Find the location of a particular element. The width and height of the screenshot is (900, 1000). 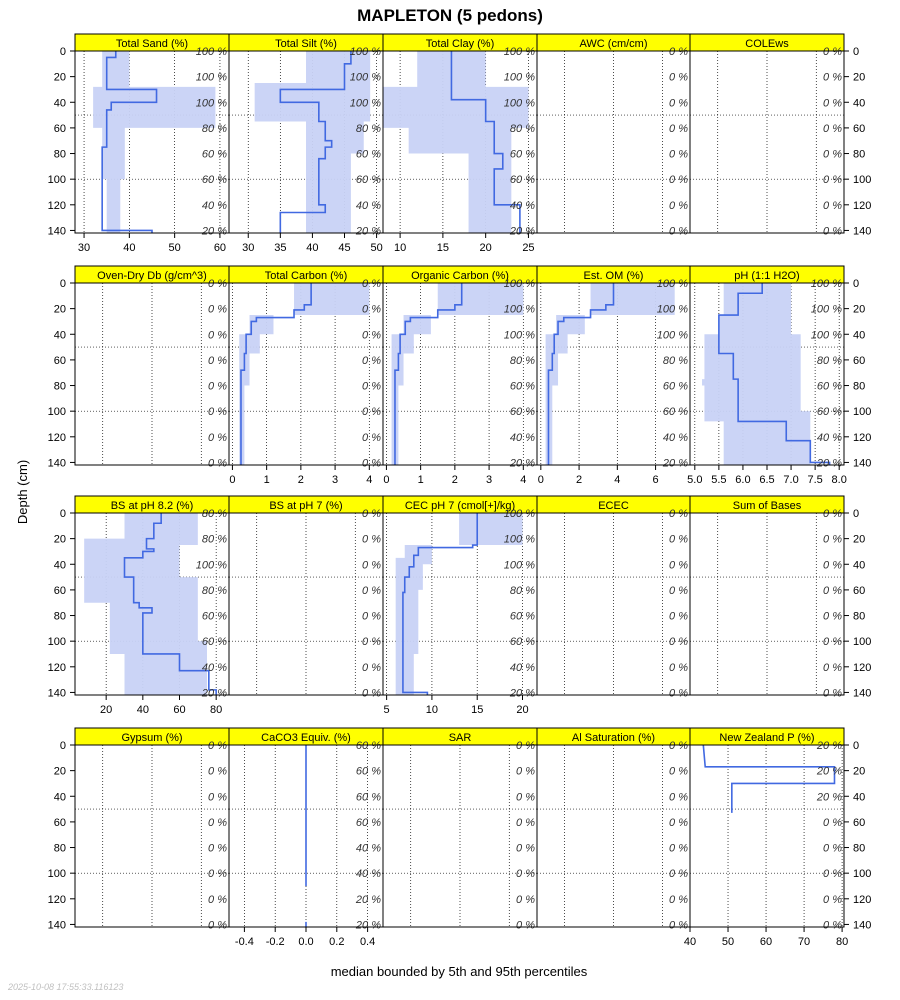

x-tick-label: 10 is located at coordinates (432, 710).